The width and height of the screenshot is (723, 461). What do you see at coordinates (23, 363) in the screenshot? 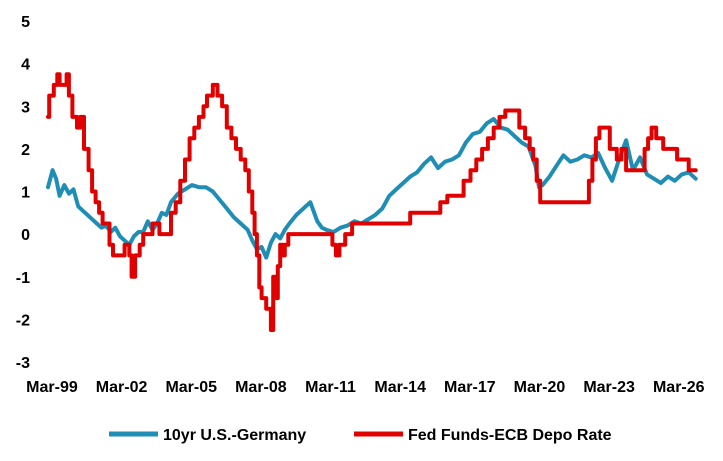
I see `y-tick-label: -3` at bounding box center [23, 363].